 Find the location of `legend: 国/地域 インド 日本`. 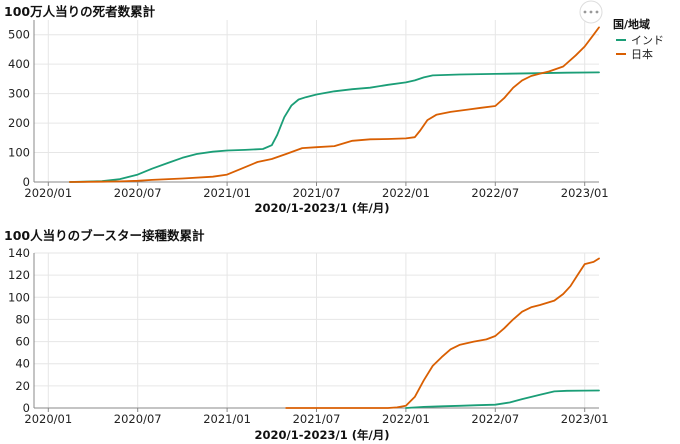

legend: 国/地域 インド 日本 is located at coordinates (638, 39).